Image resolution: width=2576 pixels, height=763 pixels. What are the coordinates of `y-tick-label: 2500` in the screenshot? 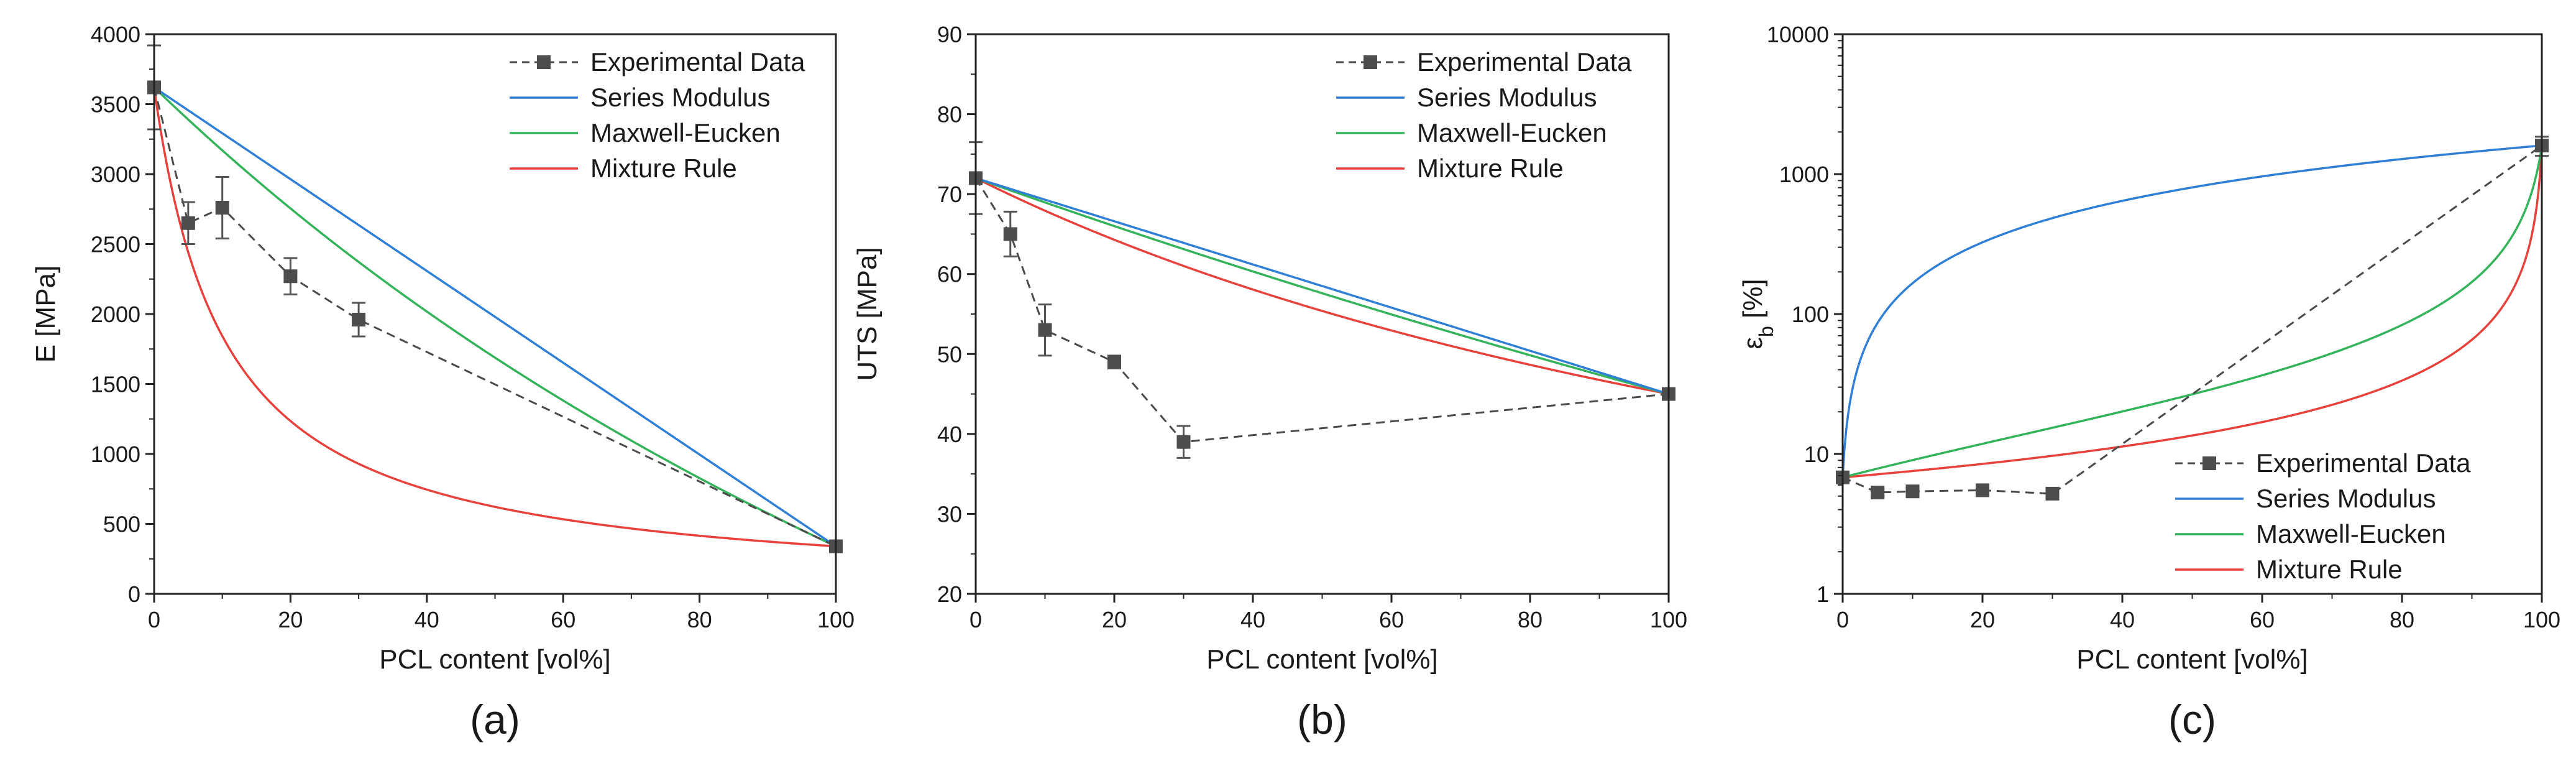 It's located at (115, 245).